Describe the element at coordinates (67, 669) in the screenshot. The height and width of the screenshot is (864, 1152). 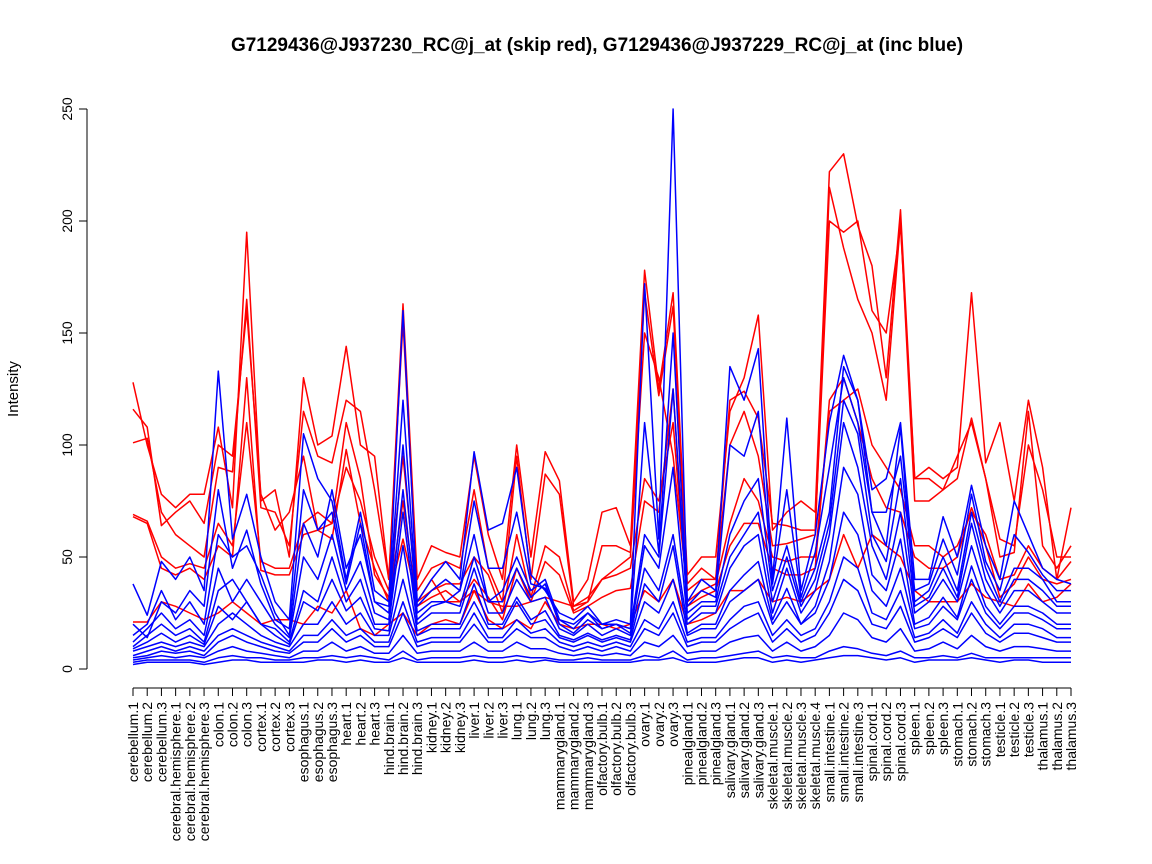
I see `y-tick-label: 0` at that location.